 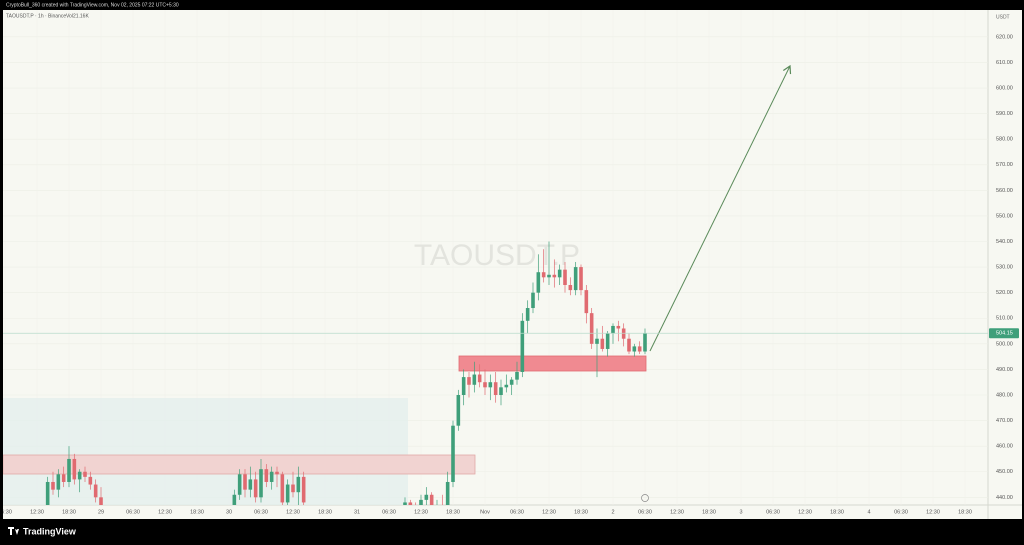 I want to click on y-tick-label: 530.00, so click(x=1004, y=268).